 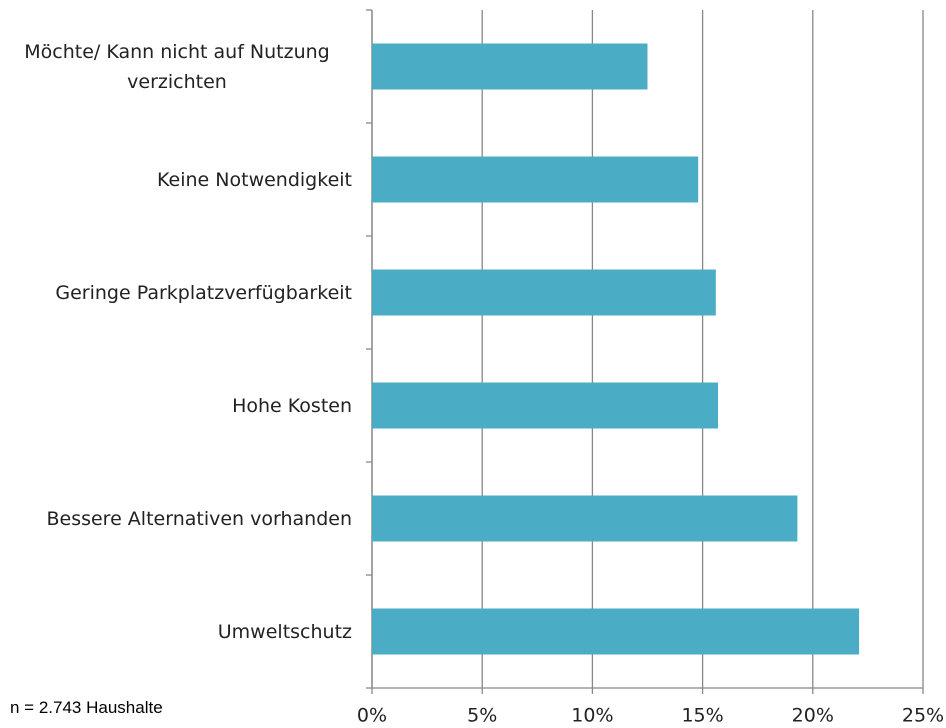 I want to click on x-tick-label: 15%, so click(x=702, y=716).